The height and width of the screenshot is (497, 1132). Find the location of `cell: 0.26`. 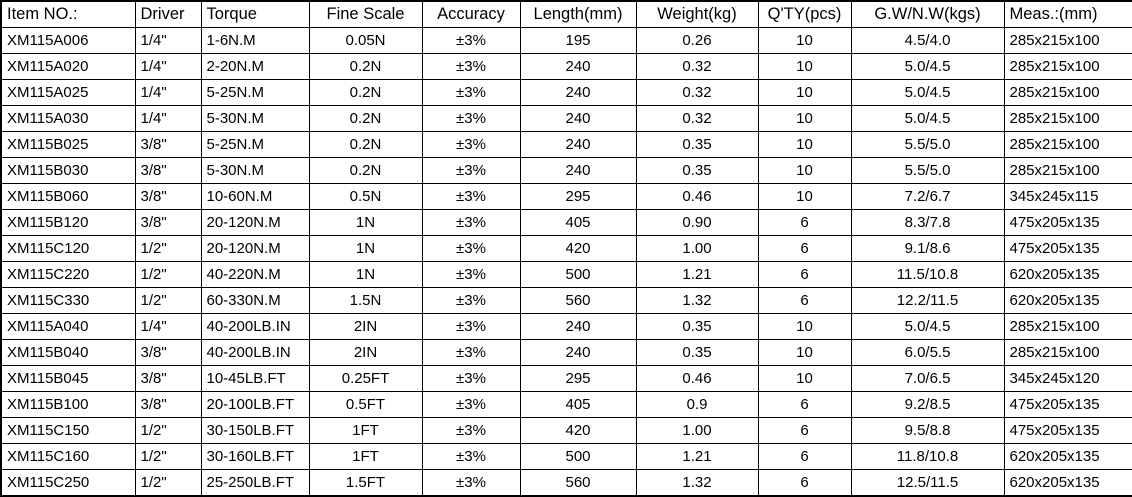

cell: 0.26 is located at coordinates (697, 40).